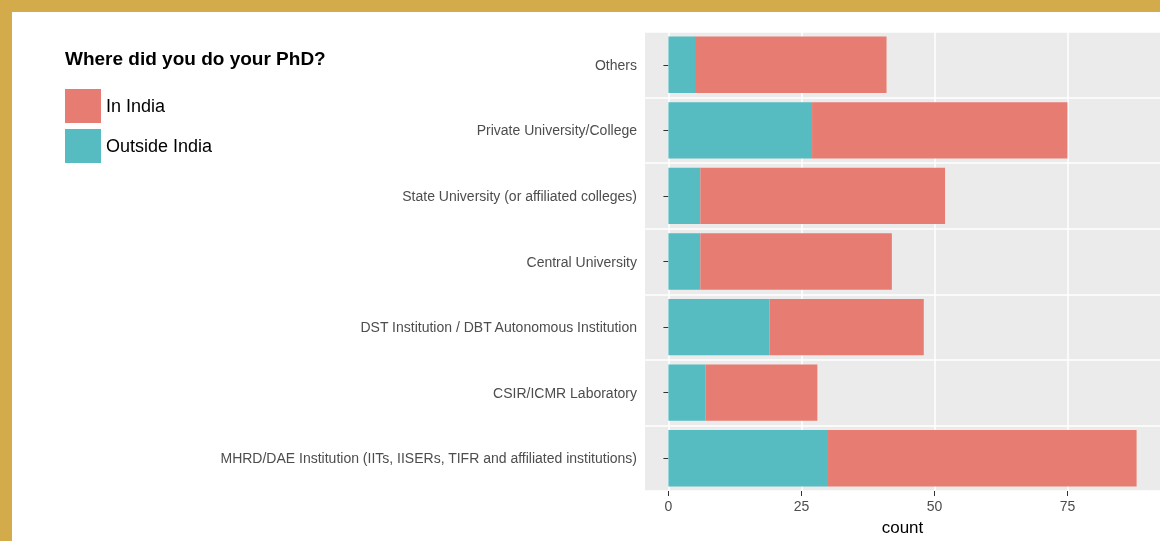 Image resolution: width=1160 pixels, height=541 pixels. What do you see at coordinates (615, 64) in the screenshot?
I see `y-tick-label: Others` at bounding box center [615, 64].